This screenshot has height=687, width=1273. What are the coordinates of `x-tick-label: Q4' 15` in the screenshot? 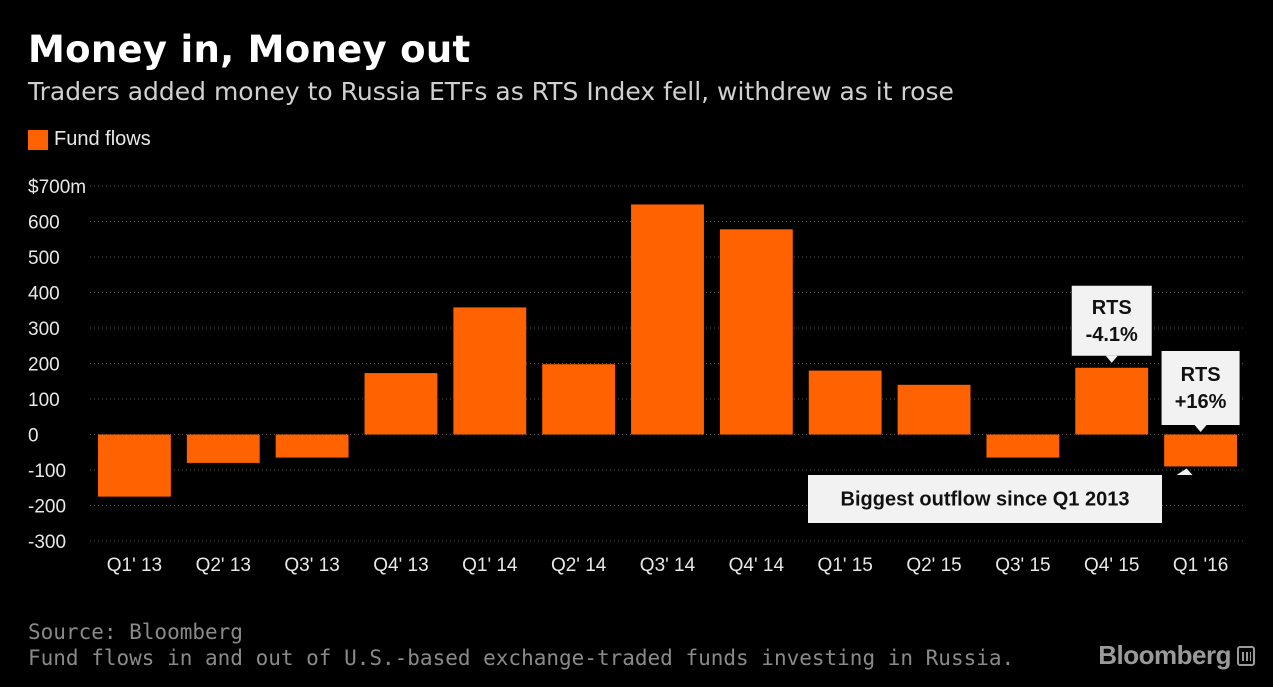 It's located at (1111, 565).